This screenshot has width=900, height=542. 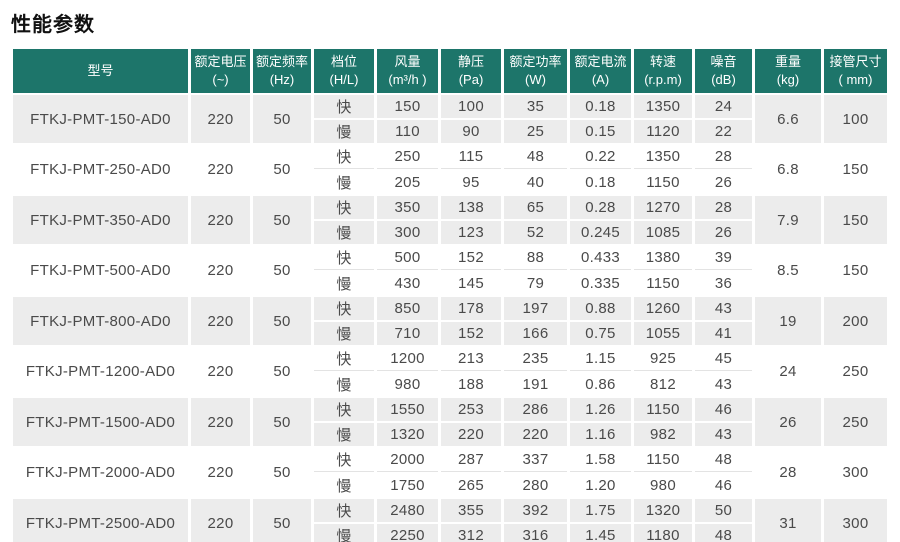 I want to click on rated-current-cell: 1.26, so click(x=600, y=409).